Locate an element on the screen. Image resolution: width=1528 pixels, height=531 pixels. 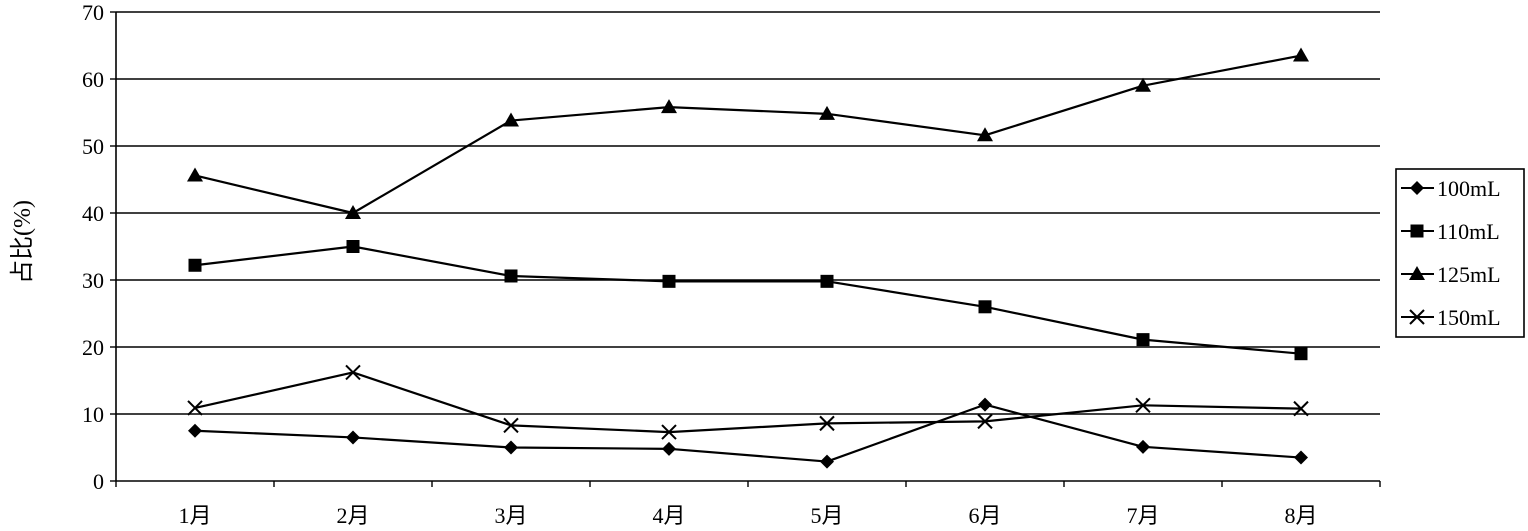
y-axis-label: 占比(%) is located at coordinates (22, 242).